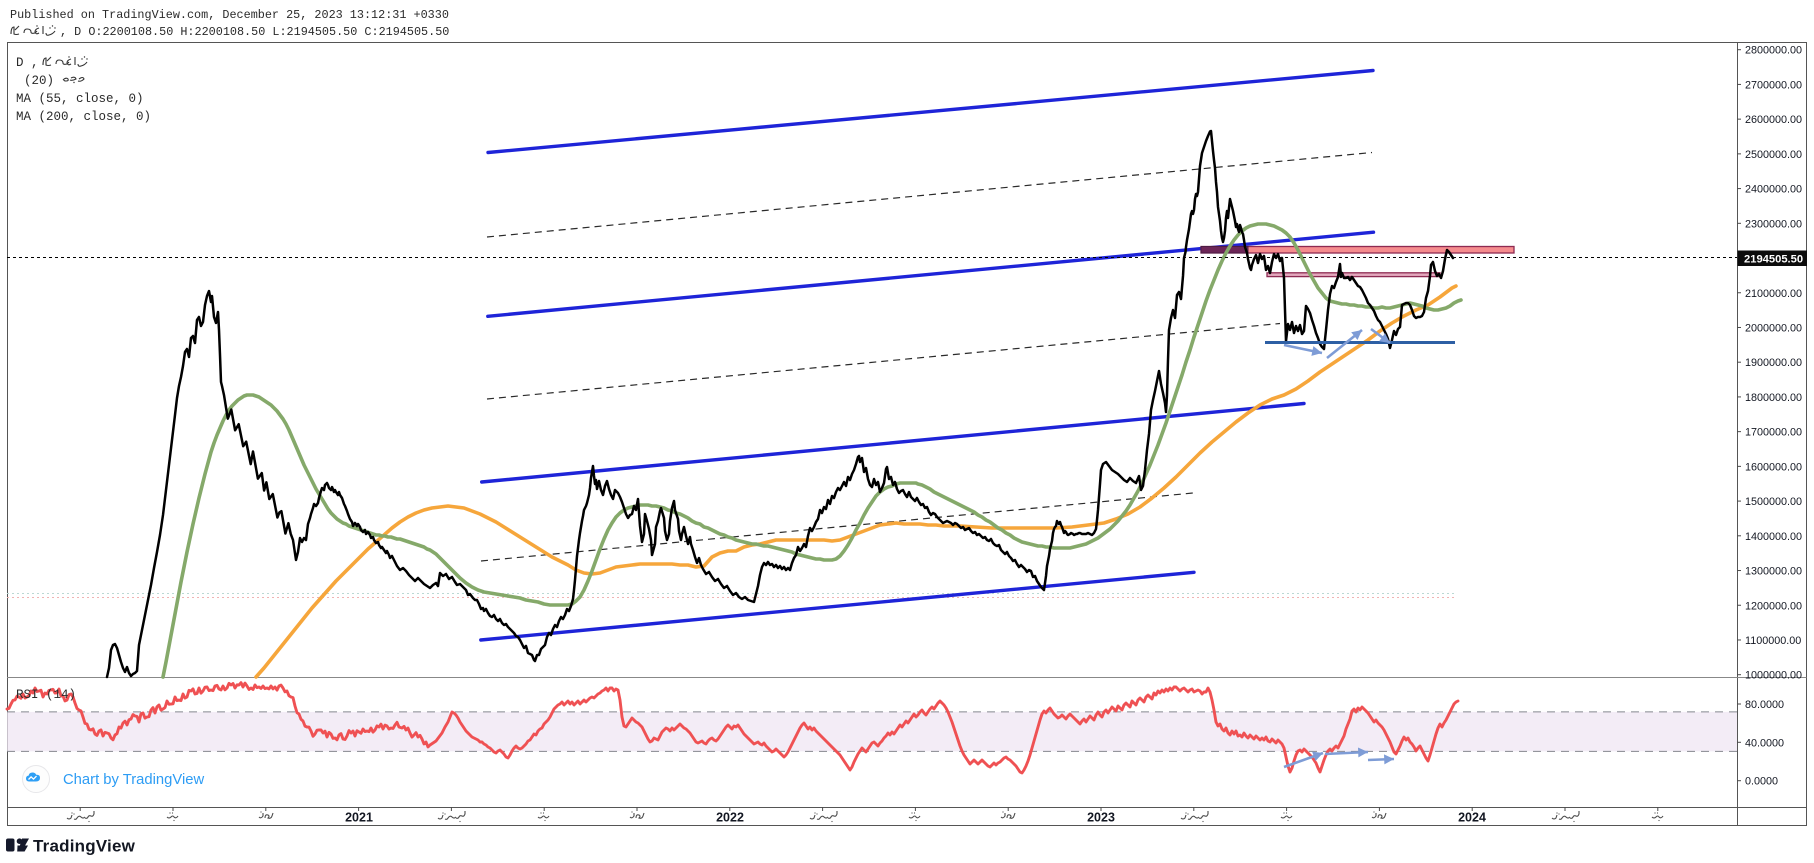 The image size is (1814, 863). I want to click on svg-text: 2100000.00, so click(1773, 294).